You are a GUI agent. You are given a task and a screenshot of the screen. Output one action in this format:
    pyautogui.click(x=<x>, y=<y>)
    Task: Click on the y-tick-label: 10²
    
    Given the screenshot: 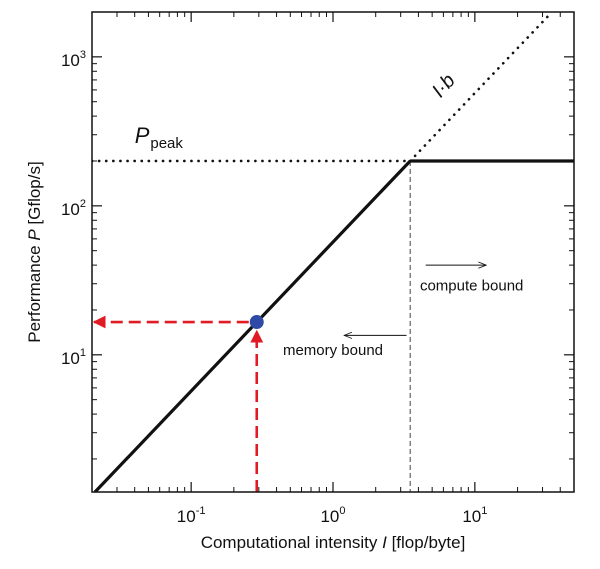 What is the action you would take?
    pyautogui.click(x=73, y=208)
    